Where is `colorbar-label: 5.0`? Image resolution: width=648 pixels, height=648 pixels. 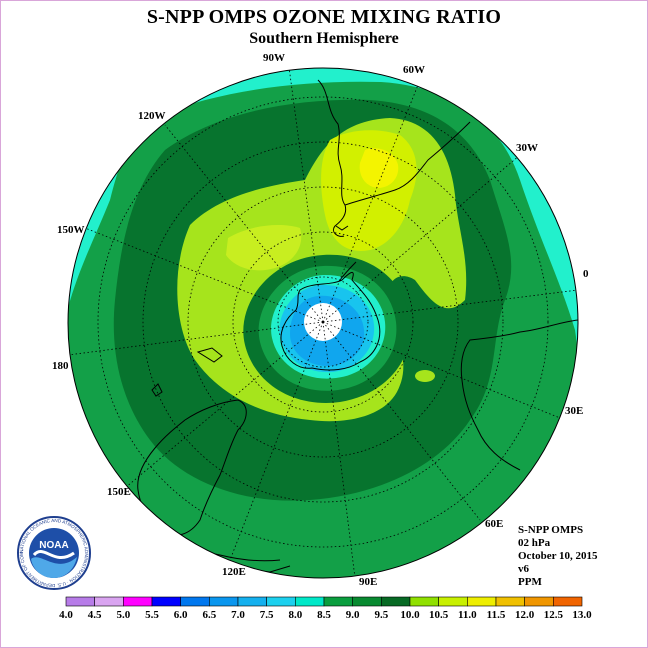
colorbar-label: 5.0 is located at coordinates (123, 615).